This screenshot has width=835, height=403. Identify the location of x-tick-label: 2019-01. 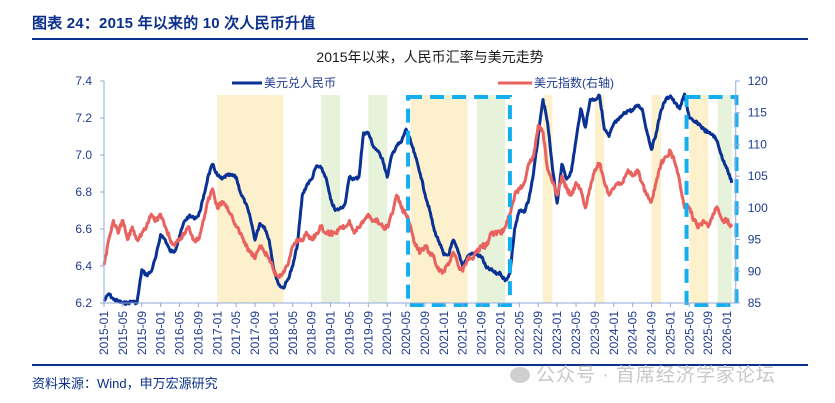
(331, 333).